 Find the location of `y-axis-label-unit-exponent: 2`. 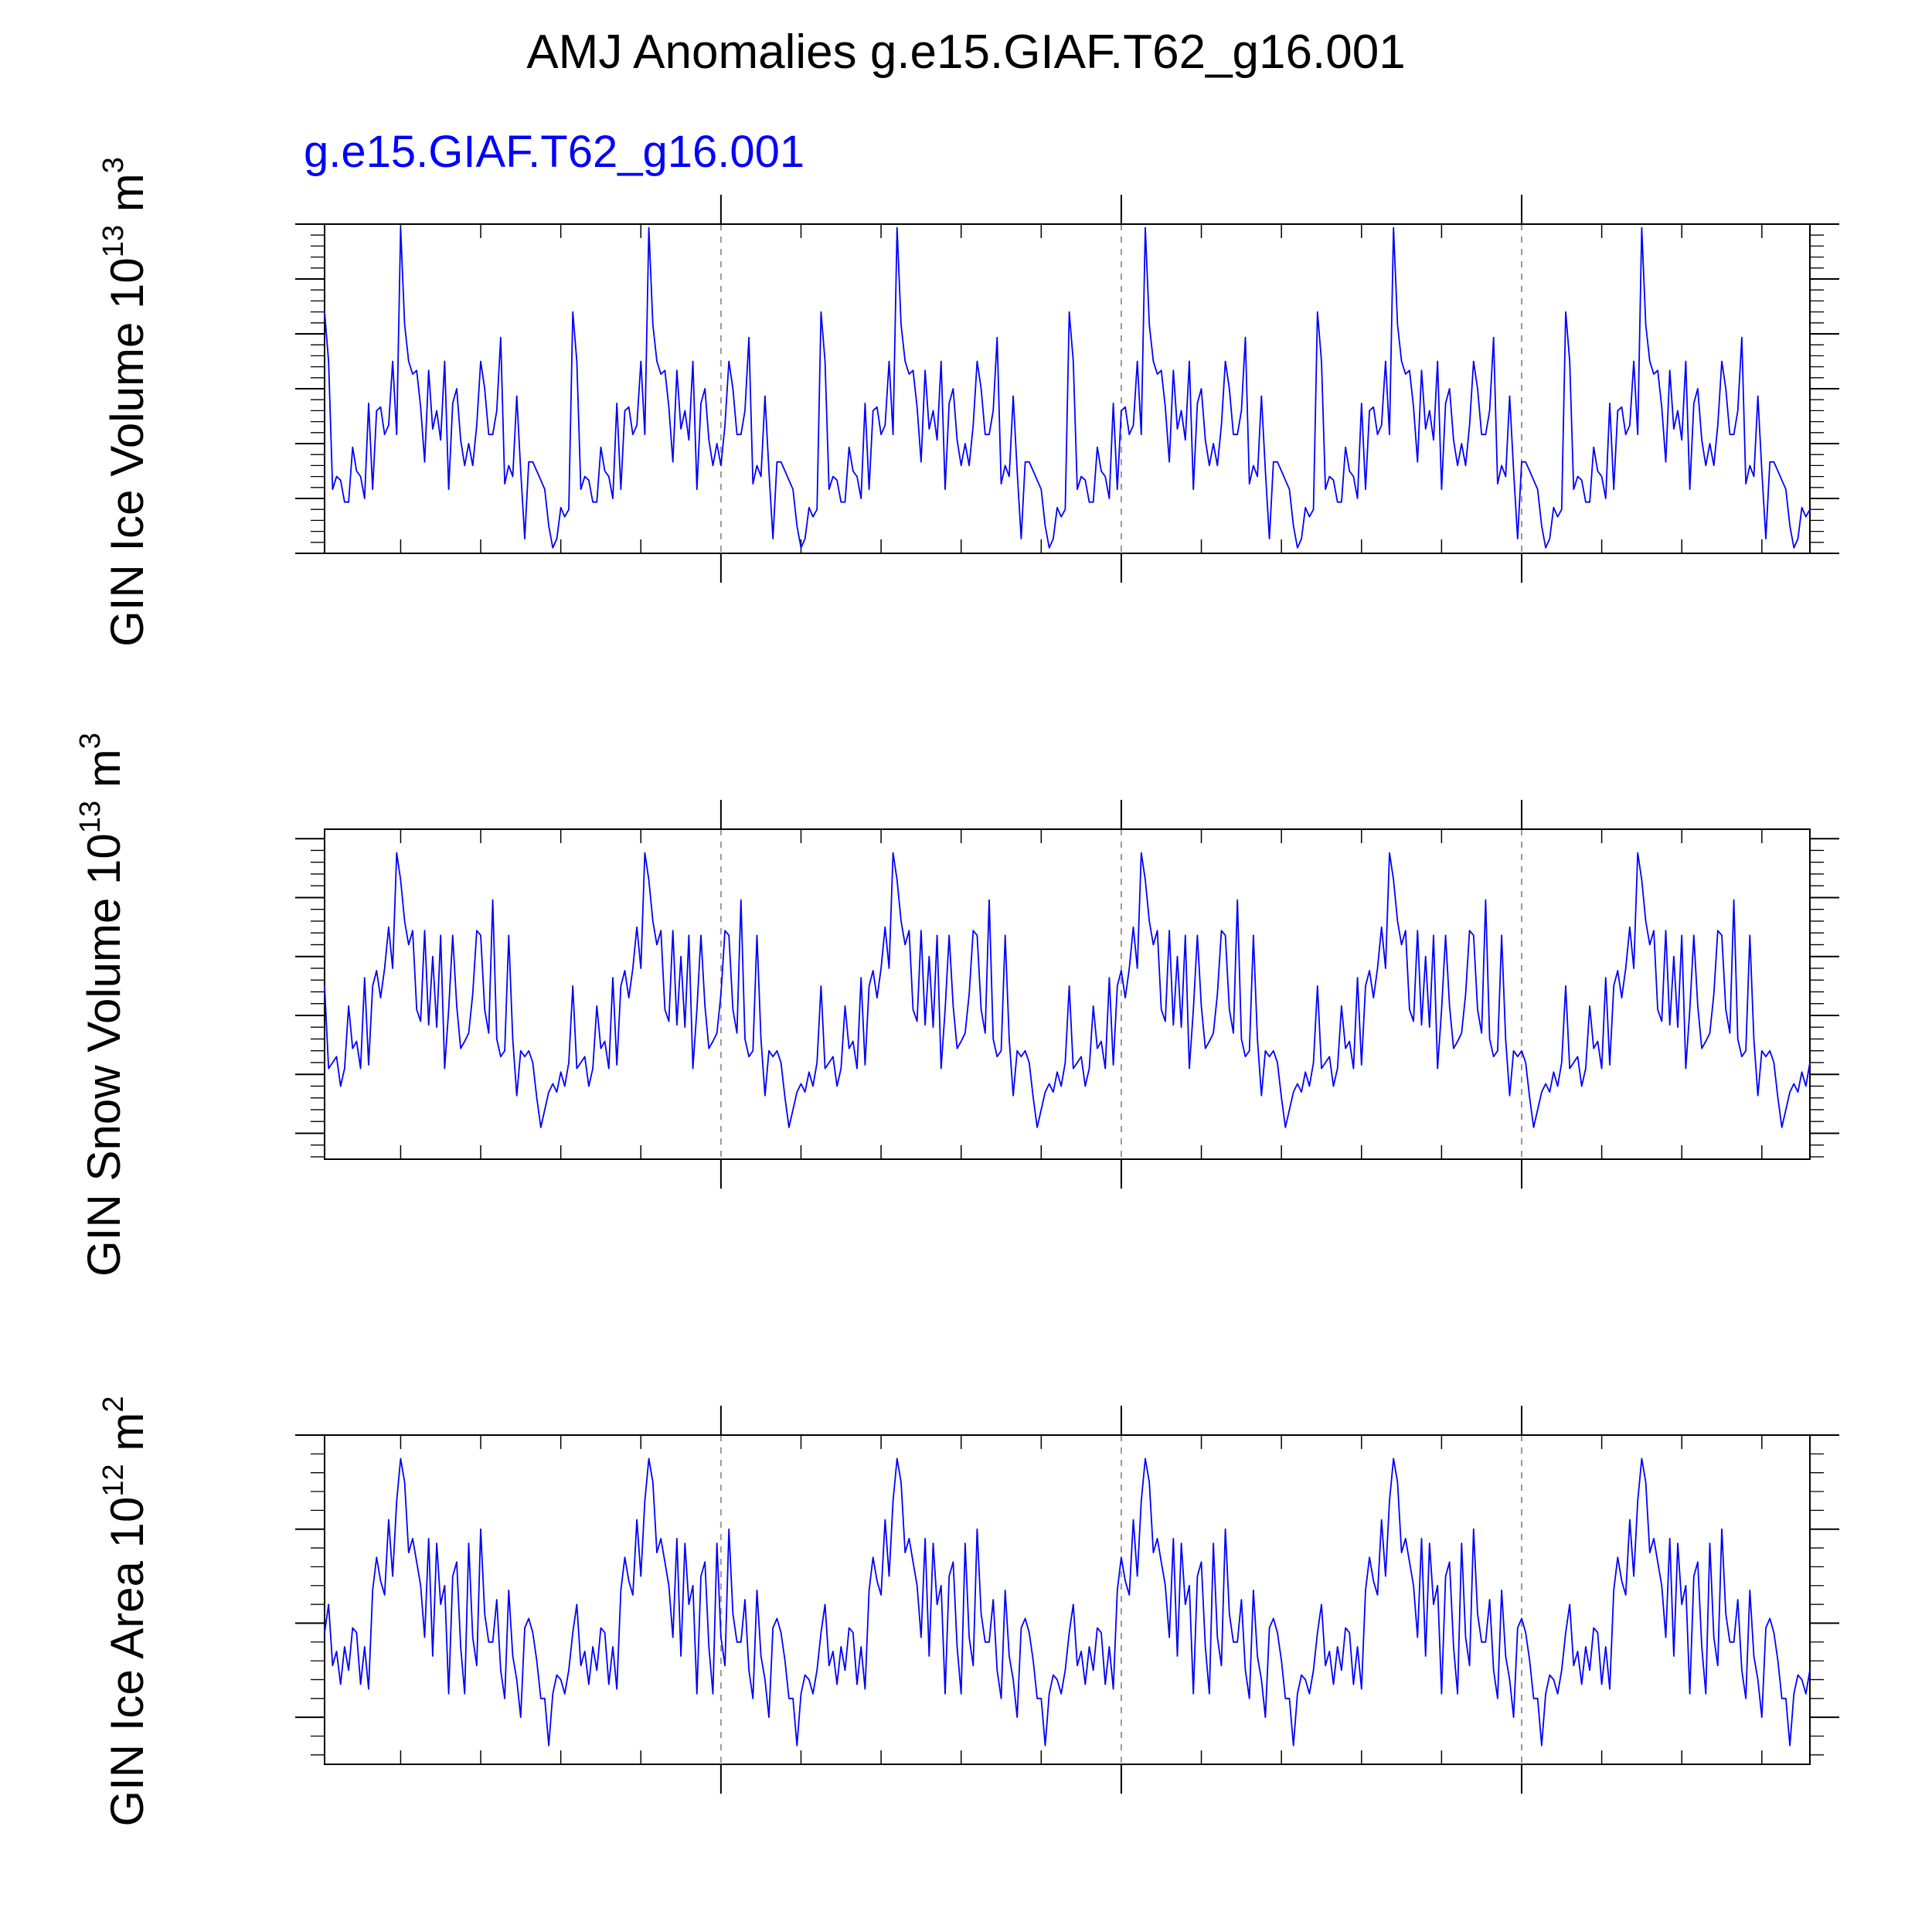

y-axis-label-unit-exponent: 2 is located at coordinates (113, 1404).